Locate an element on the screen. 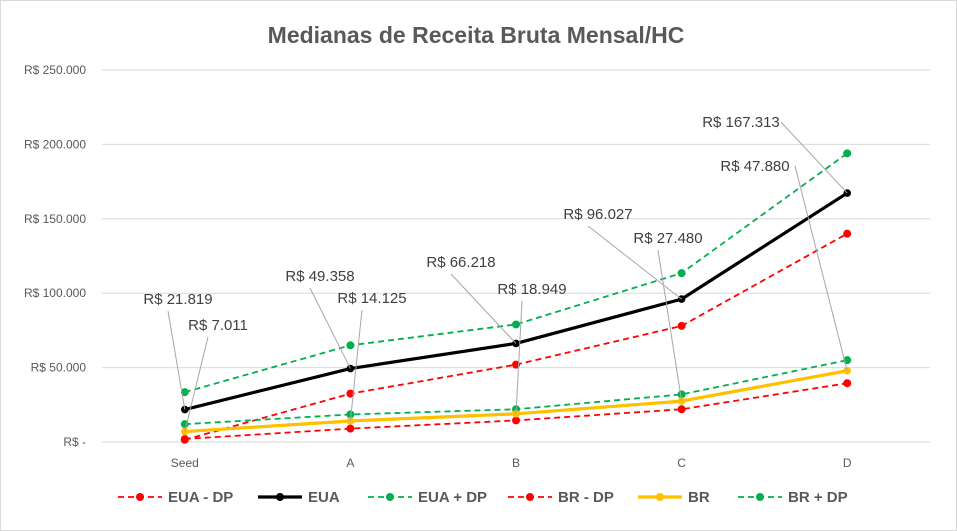  legend-label-br-plus-dp: BR + DP is located at coordinates (818, 497).